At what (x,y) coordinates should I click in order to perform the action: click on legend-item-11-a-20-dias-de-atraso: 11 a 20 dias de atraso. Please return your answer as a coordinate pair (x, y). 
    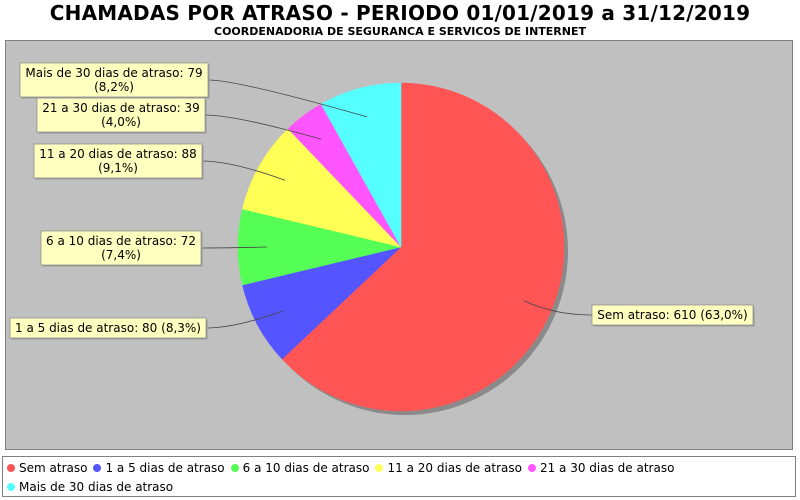
    Looking at the image, I should click on (448, 468).